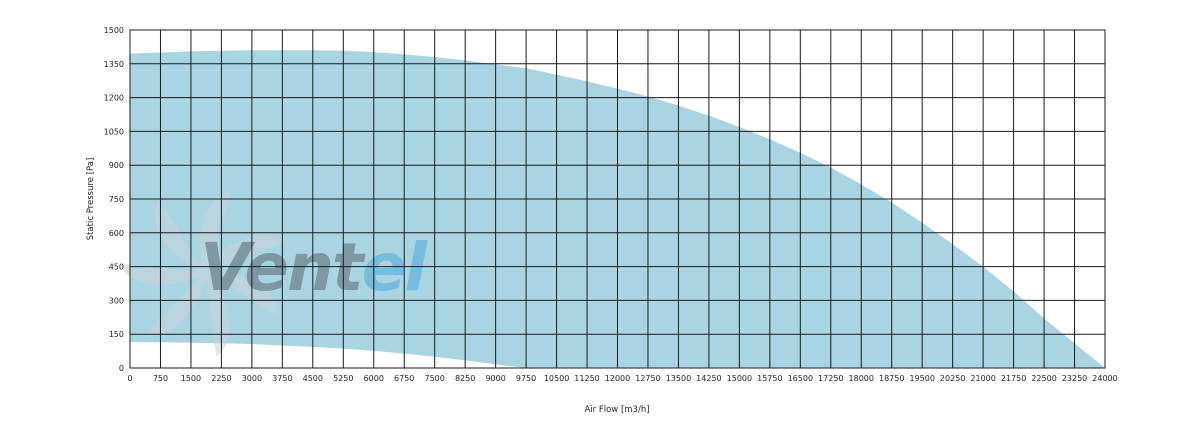  Describe the element at coordinates (921, 378) in the screenshot. I see `x-tick-label: 19500` at that location.